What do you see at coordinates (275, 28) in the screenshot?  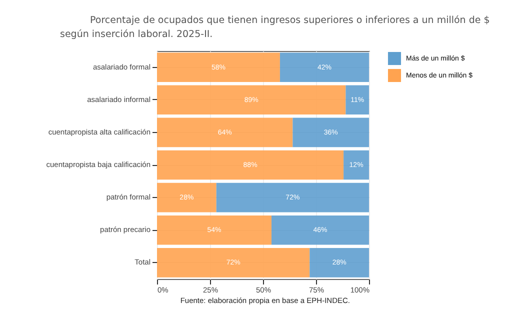 I see `chart-title: Porcentaje de ocupados que tienen ingresos superiores o inferiores a un millón de $ según inserción laboral. 2025-II.` at bounding box center [275, 28].